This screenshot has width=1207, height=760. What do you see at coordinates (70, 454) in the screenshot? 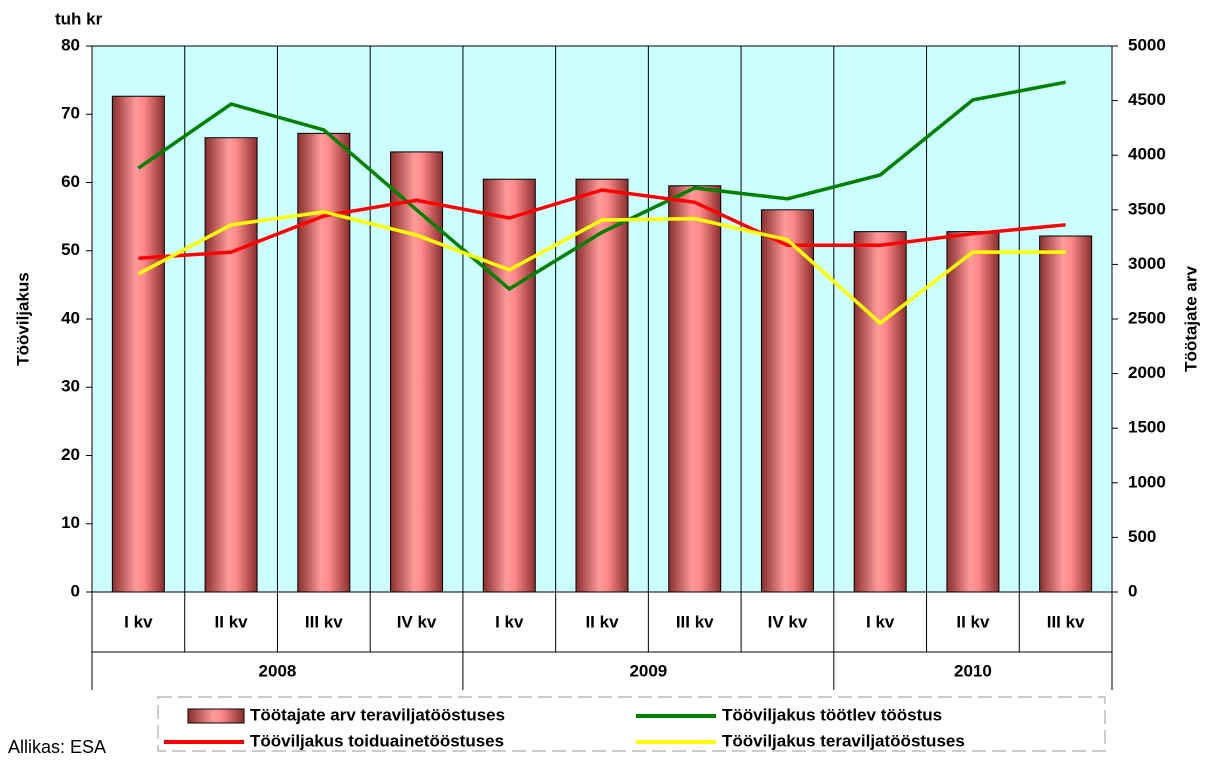
I see `y-tick-label: 20` at bounding box center [70, 454].